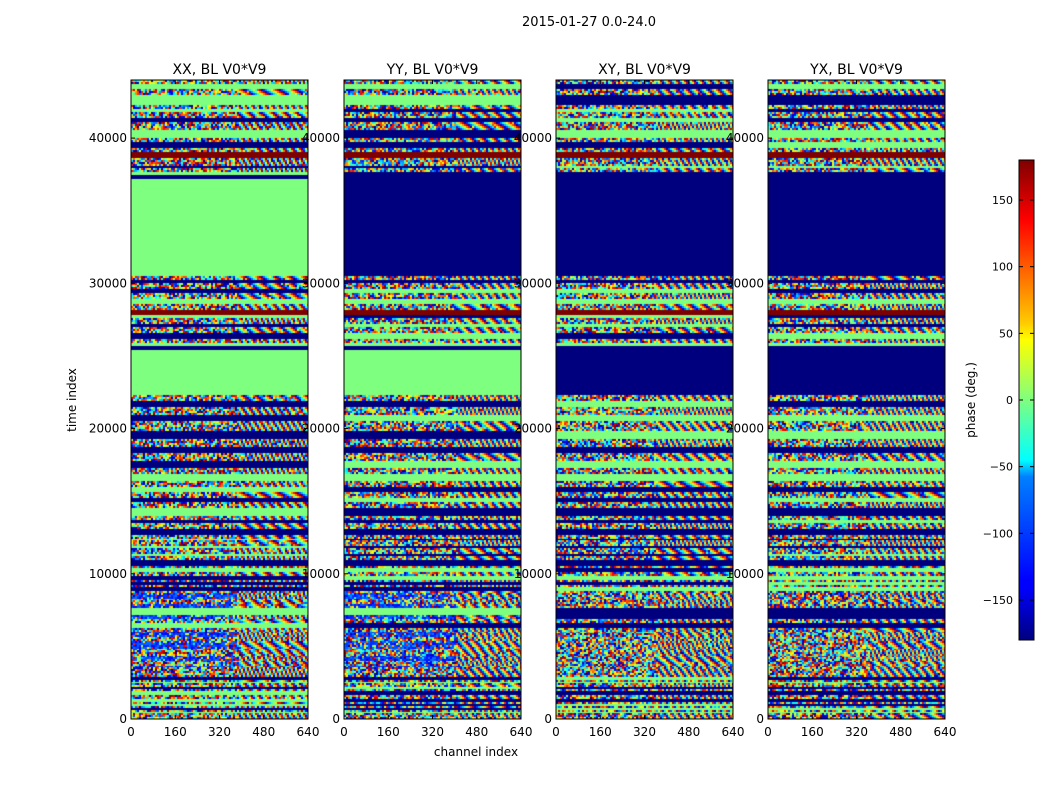  I want to click on x-tick-label-0-3: 480, so click(263, 732).